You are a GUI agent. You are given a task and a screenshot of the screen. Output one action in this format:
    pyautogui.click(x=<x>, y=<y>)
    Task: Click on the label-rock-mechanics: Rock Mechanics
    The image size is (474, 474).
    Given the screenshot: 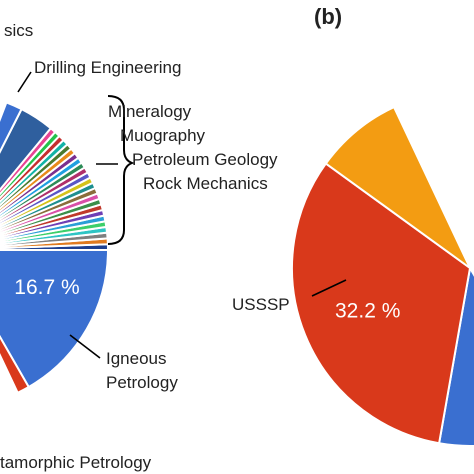 What is the action you would take?
    pyautogui.click(x=205, y=183)
    